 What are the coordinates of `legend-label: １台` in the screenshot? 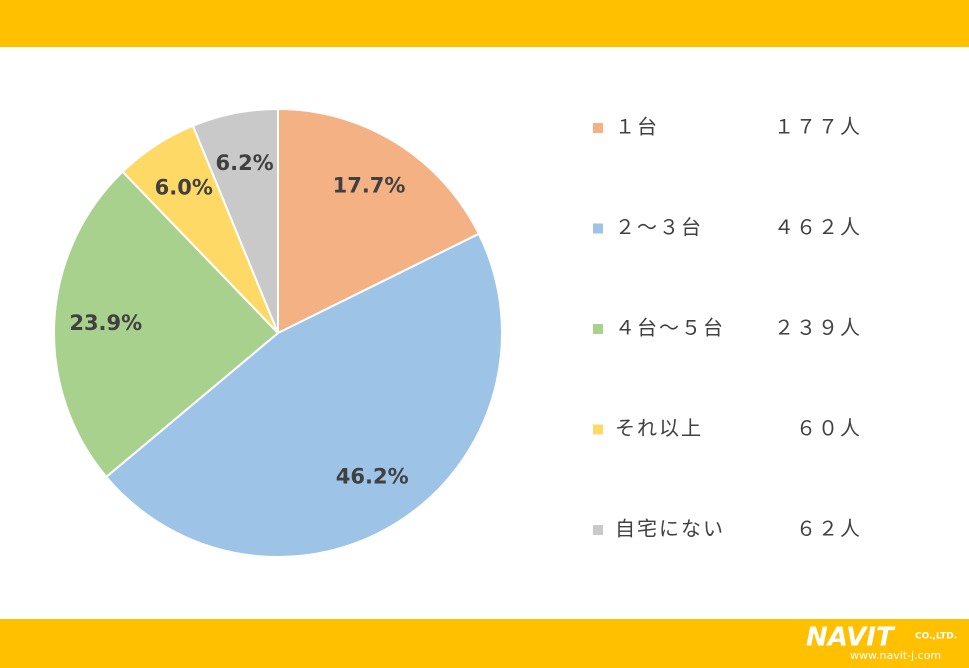 It's located at (637, 127).